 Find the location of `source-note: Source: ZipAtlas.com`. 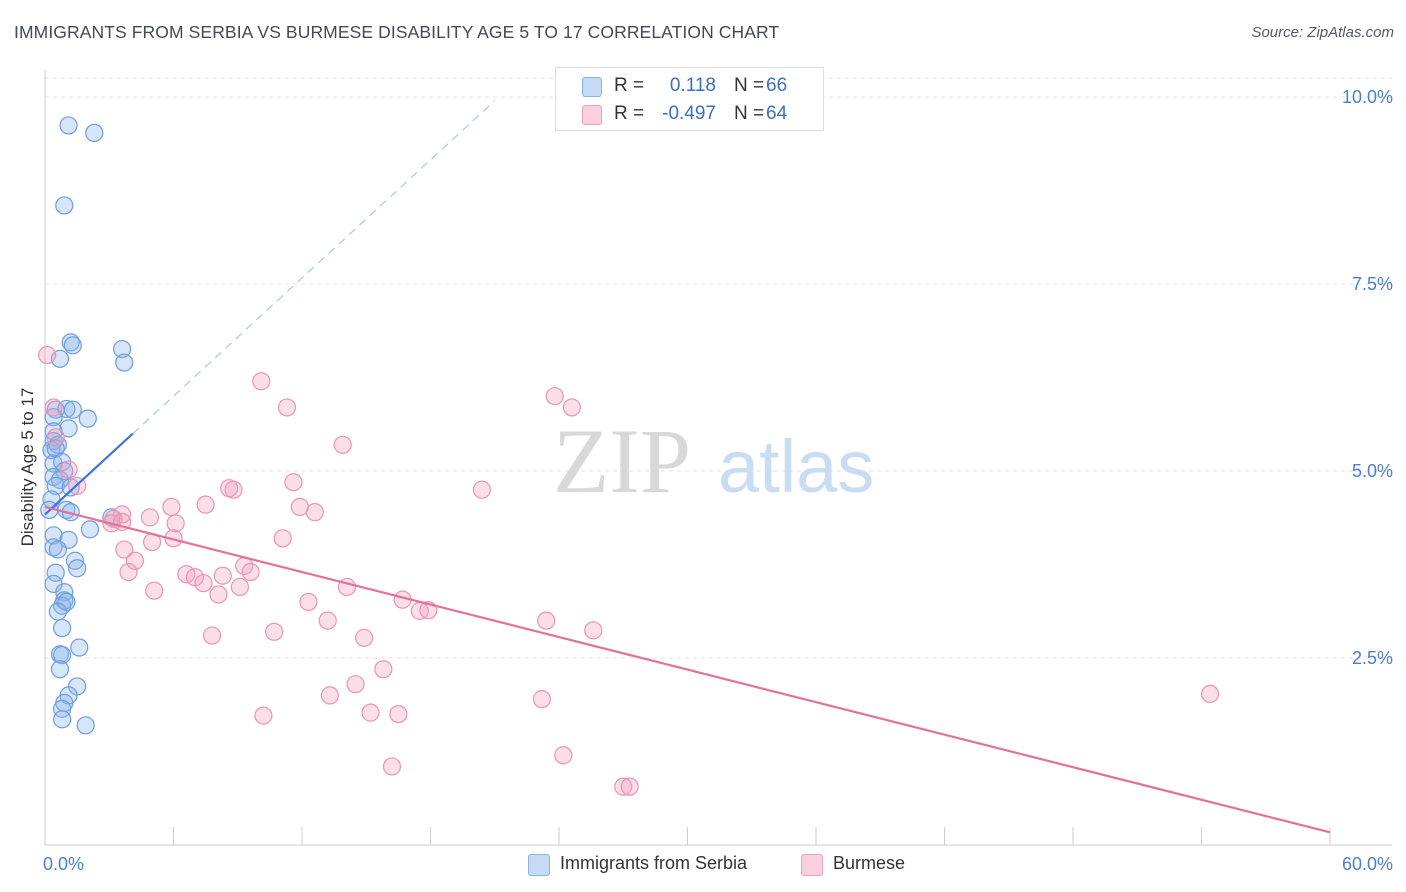

source-note: Source: ZipAtlas.com is located at coordinates (1322, 32).